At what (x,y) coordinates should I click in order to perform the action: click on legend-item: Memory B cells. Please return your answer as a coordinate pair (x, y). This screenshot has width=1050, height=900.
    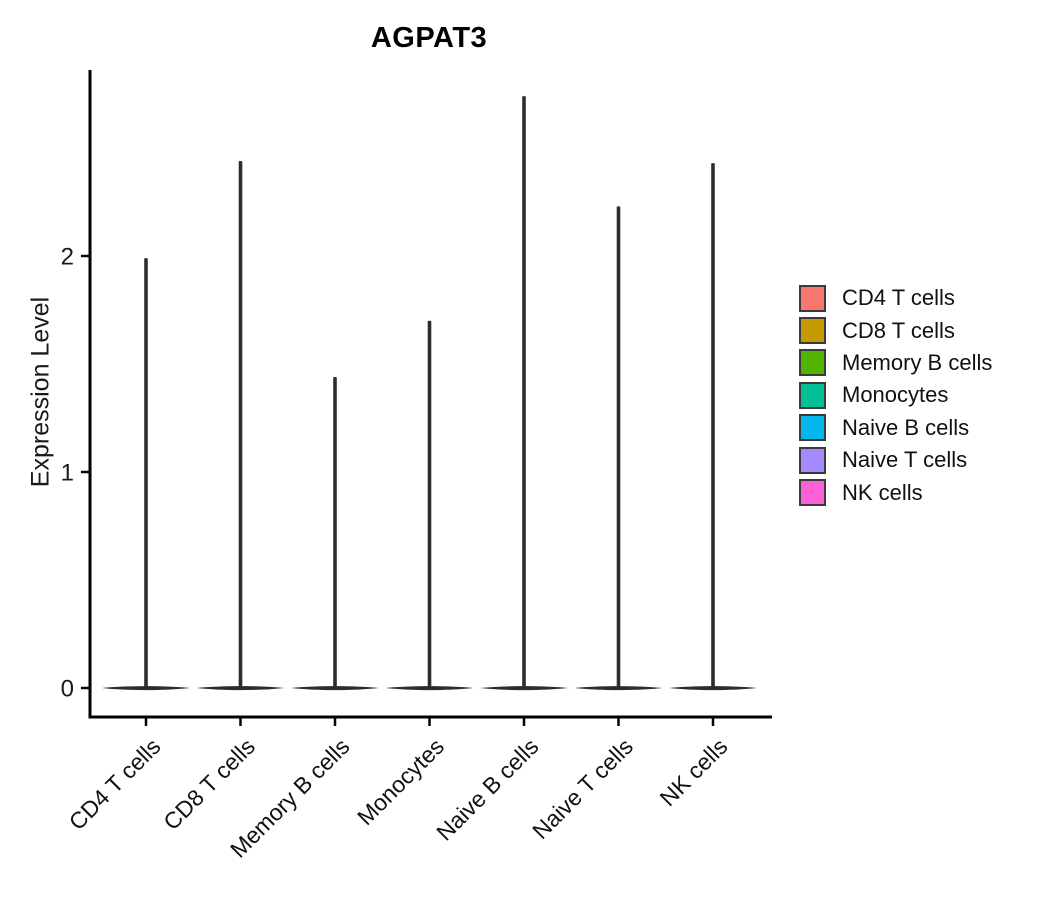
    Looking at the image, I should click on (895, 363).